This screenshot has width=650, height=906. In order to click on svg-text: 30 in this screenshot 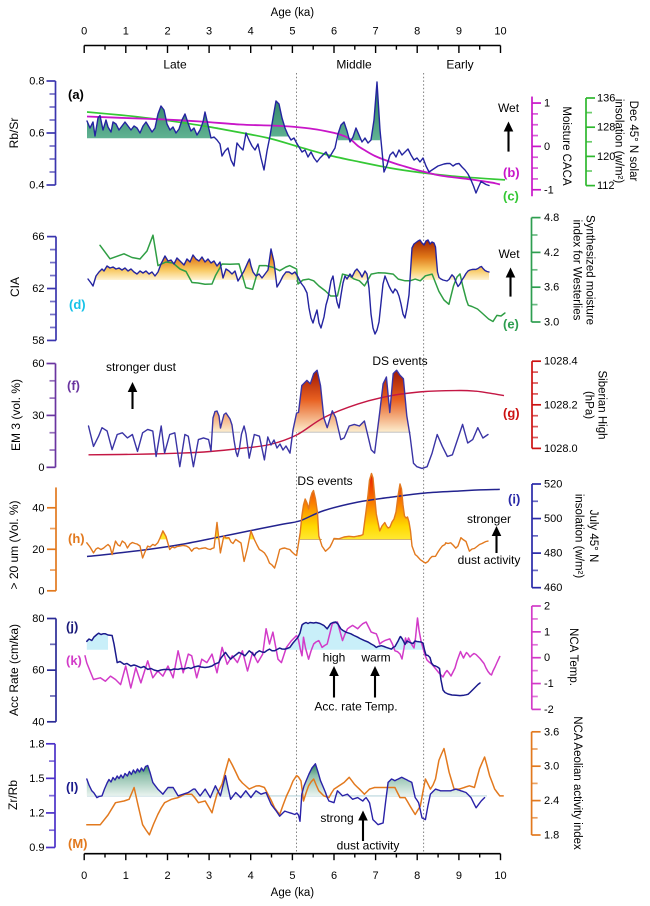, I will do `click(38, 416)`.